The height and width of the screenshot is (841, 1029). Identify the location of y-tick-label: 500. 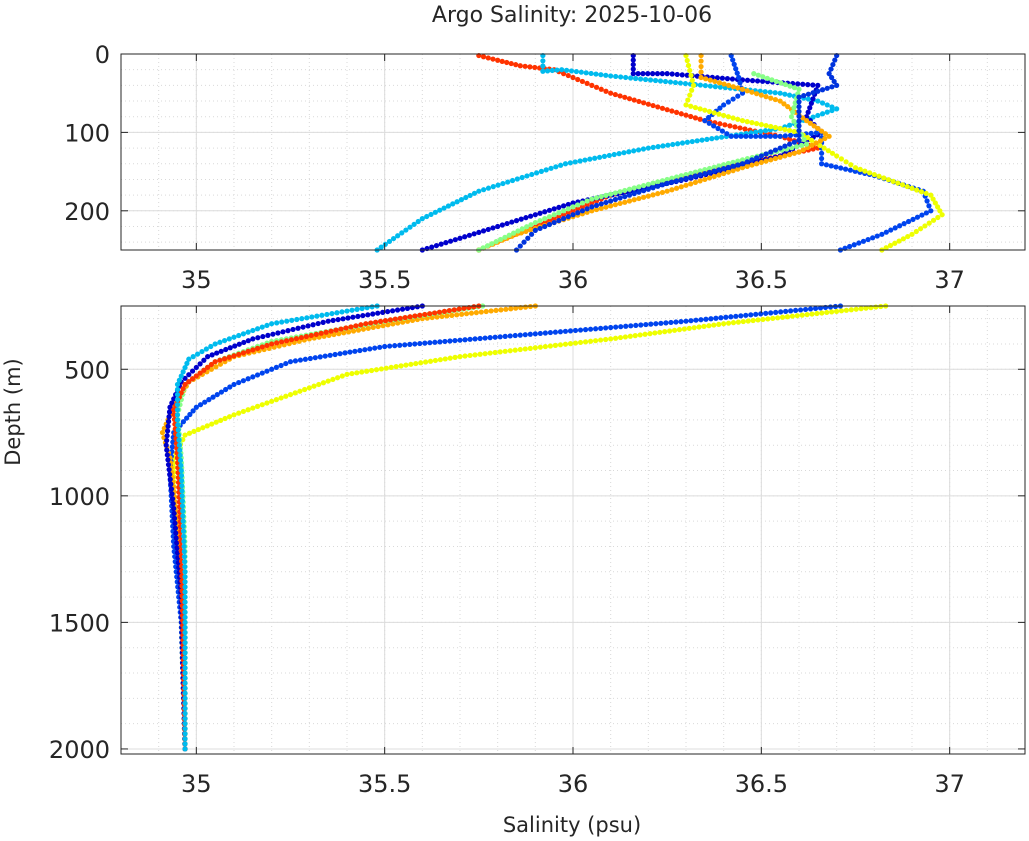
(87, 370).